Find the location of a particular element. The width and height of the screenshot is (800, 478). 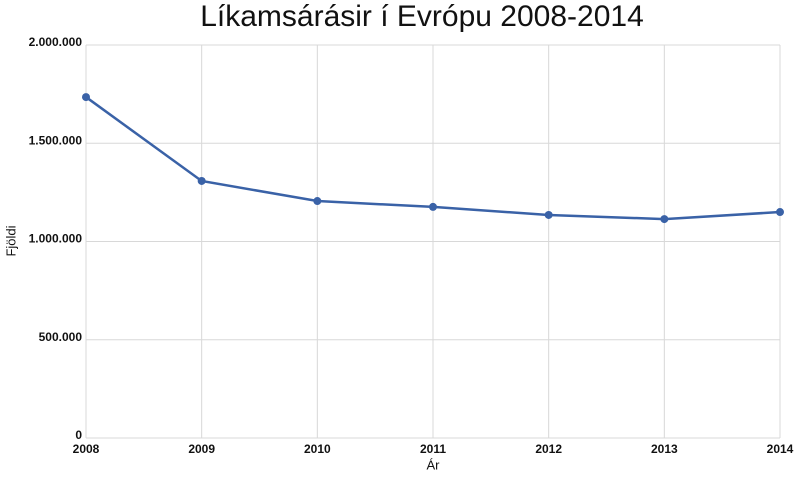

y-tick-label: 2.000.000 is located at coordinates (56, 42).